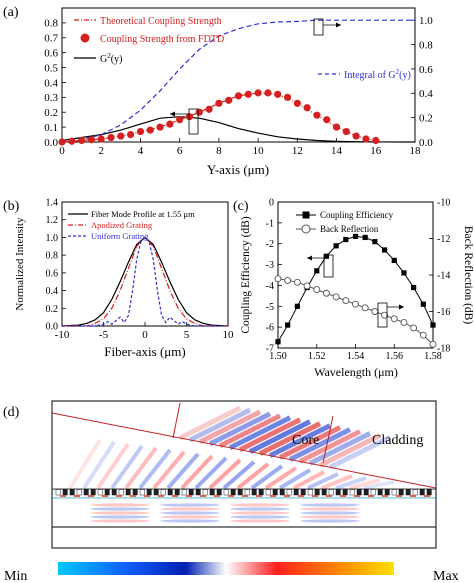 Image resolution: width=474 pixels, height=583 pixels. Describe the element at coordinates (297, 151) in the screenshot. I see `panel-a-x-tick-label: 12` at that location.